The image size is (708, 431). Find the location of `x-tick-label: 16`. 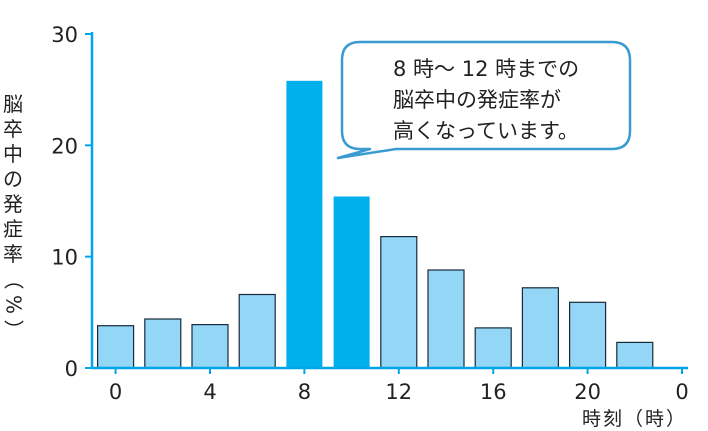

x-tick-label: 16 is located at coordinates (493, 392).